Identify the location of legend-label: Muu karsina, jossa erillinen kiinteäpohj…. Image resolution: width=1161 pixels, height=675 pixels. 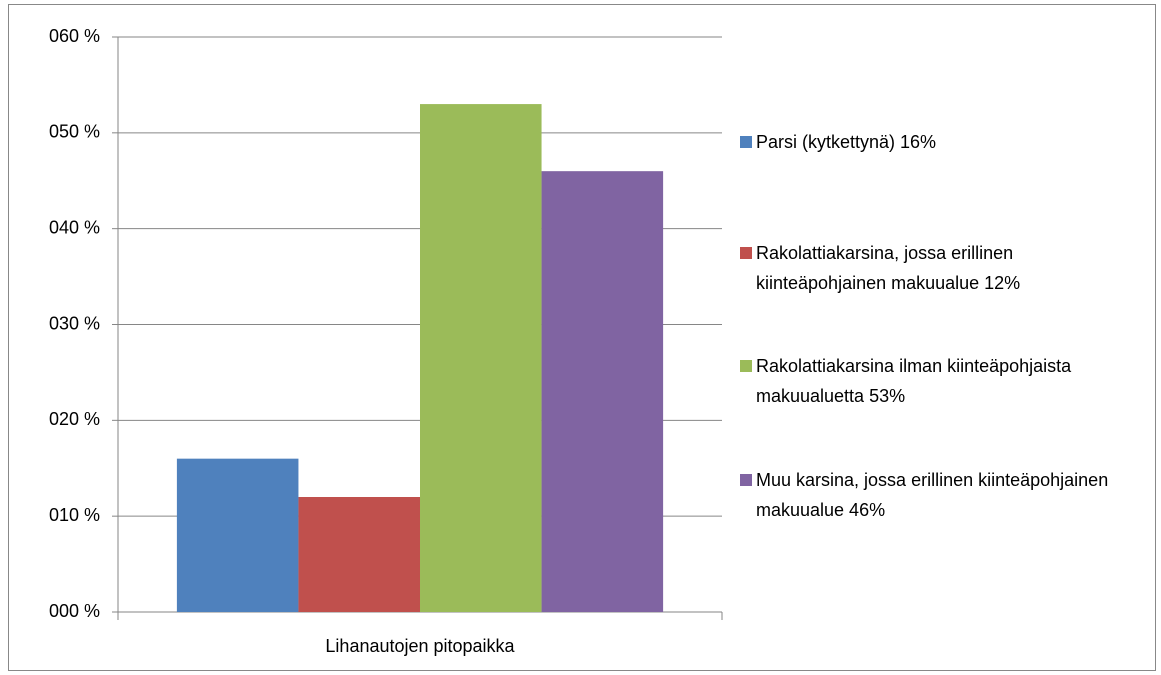
(932, 495).